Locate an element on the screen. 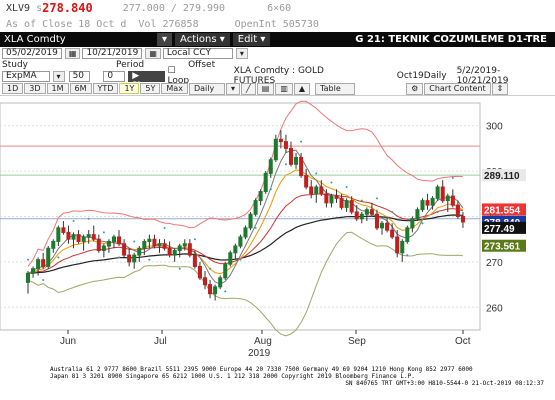 Image resolution: width=555 pixels, height=400 pixels. chart-type-icon: ▤ is located at coordinates (265, 88).